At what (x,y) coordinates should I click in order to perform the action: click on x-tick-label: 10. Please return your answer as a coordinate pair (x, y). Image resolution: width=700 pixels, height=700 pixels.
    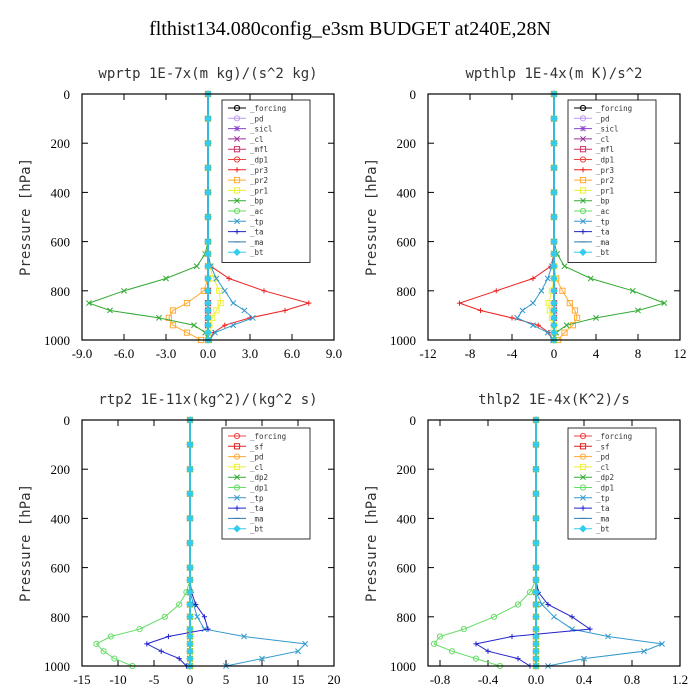
    Looking at the image, I should click on (262, 679).